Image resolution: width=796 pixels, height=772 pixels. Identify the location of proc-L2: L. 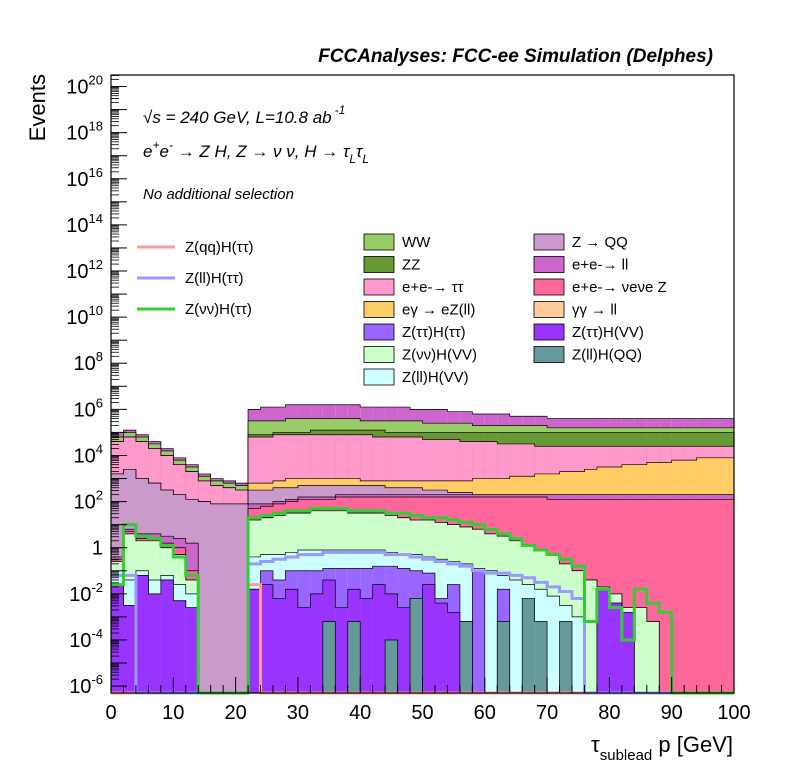
(365, 159).